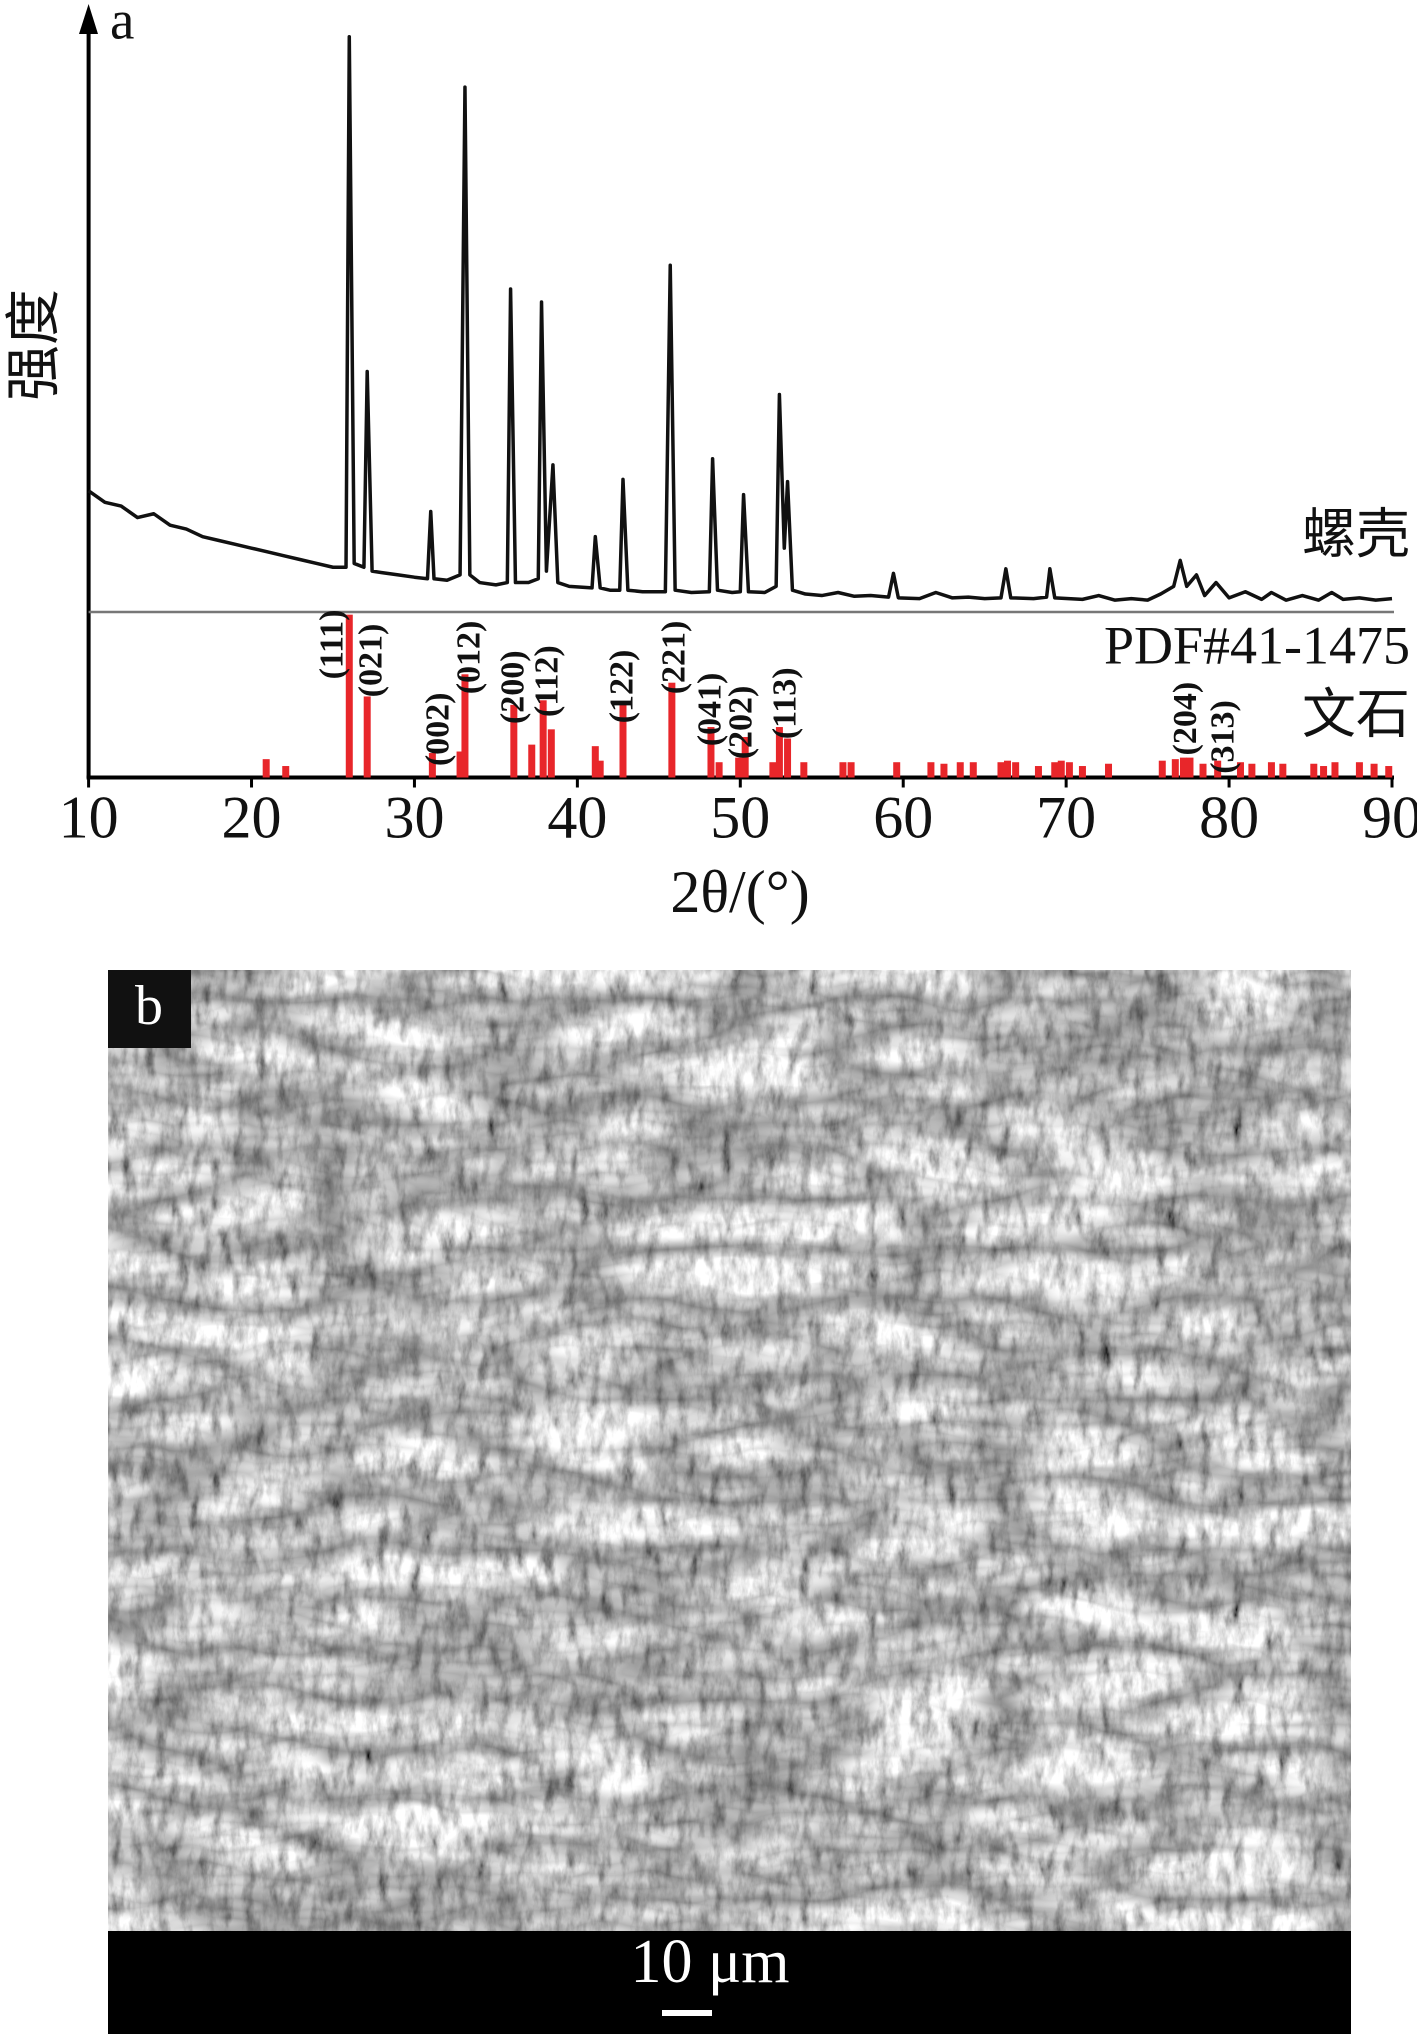  What do you see at coordinates (739, 892) in the screenshot?
I see `x-axis-title: 2θ/(°)` at bounding box center [739, 892].